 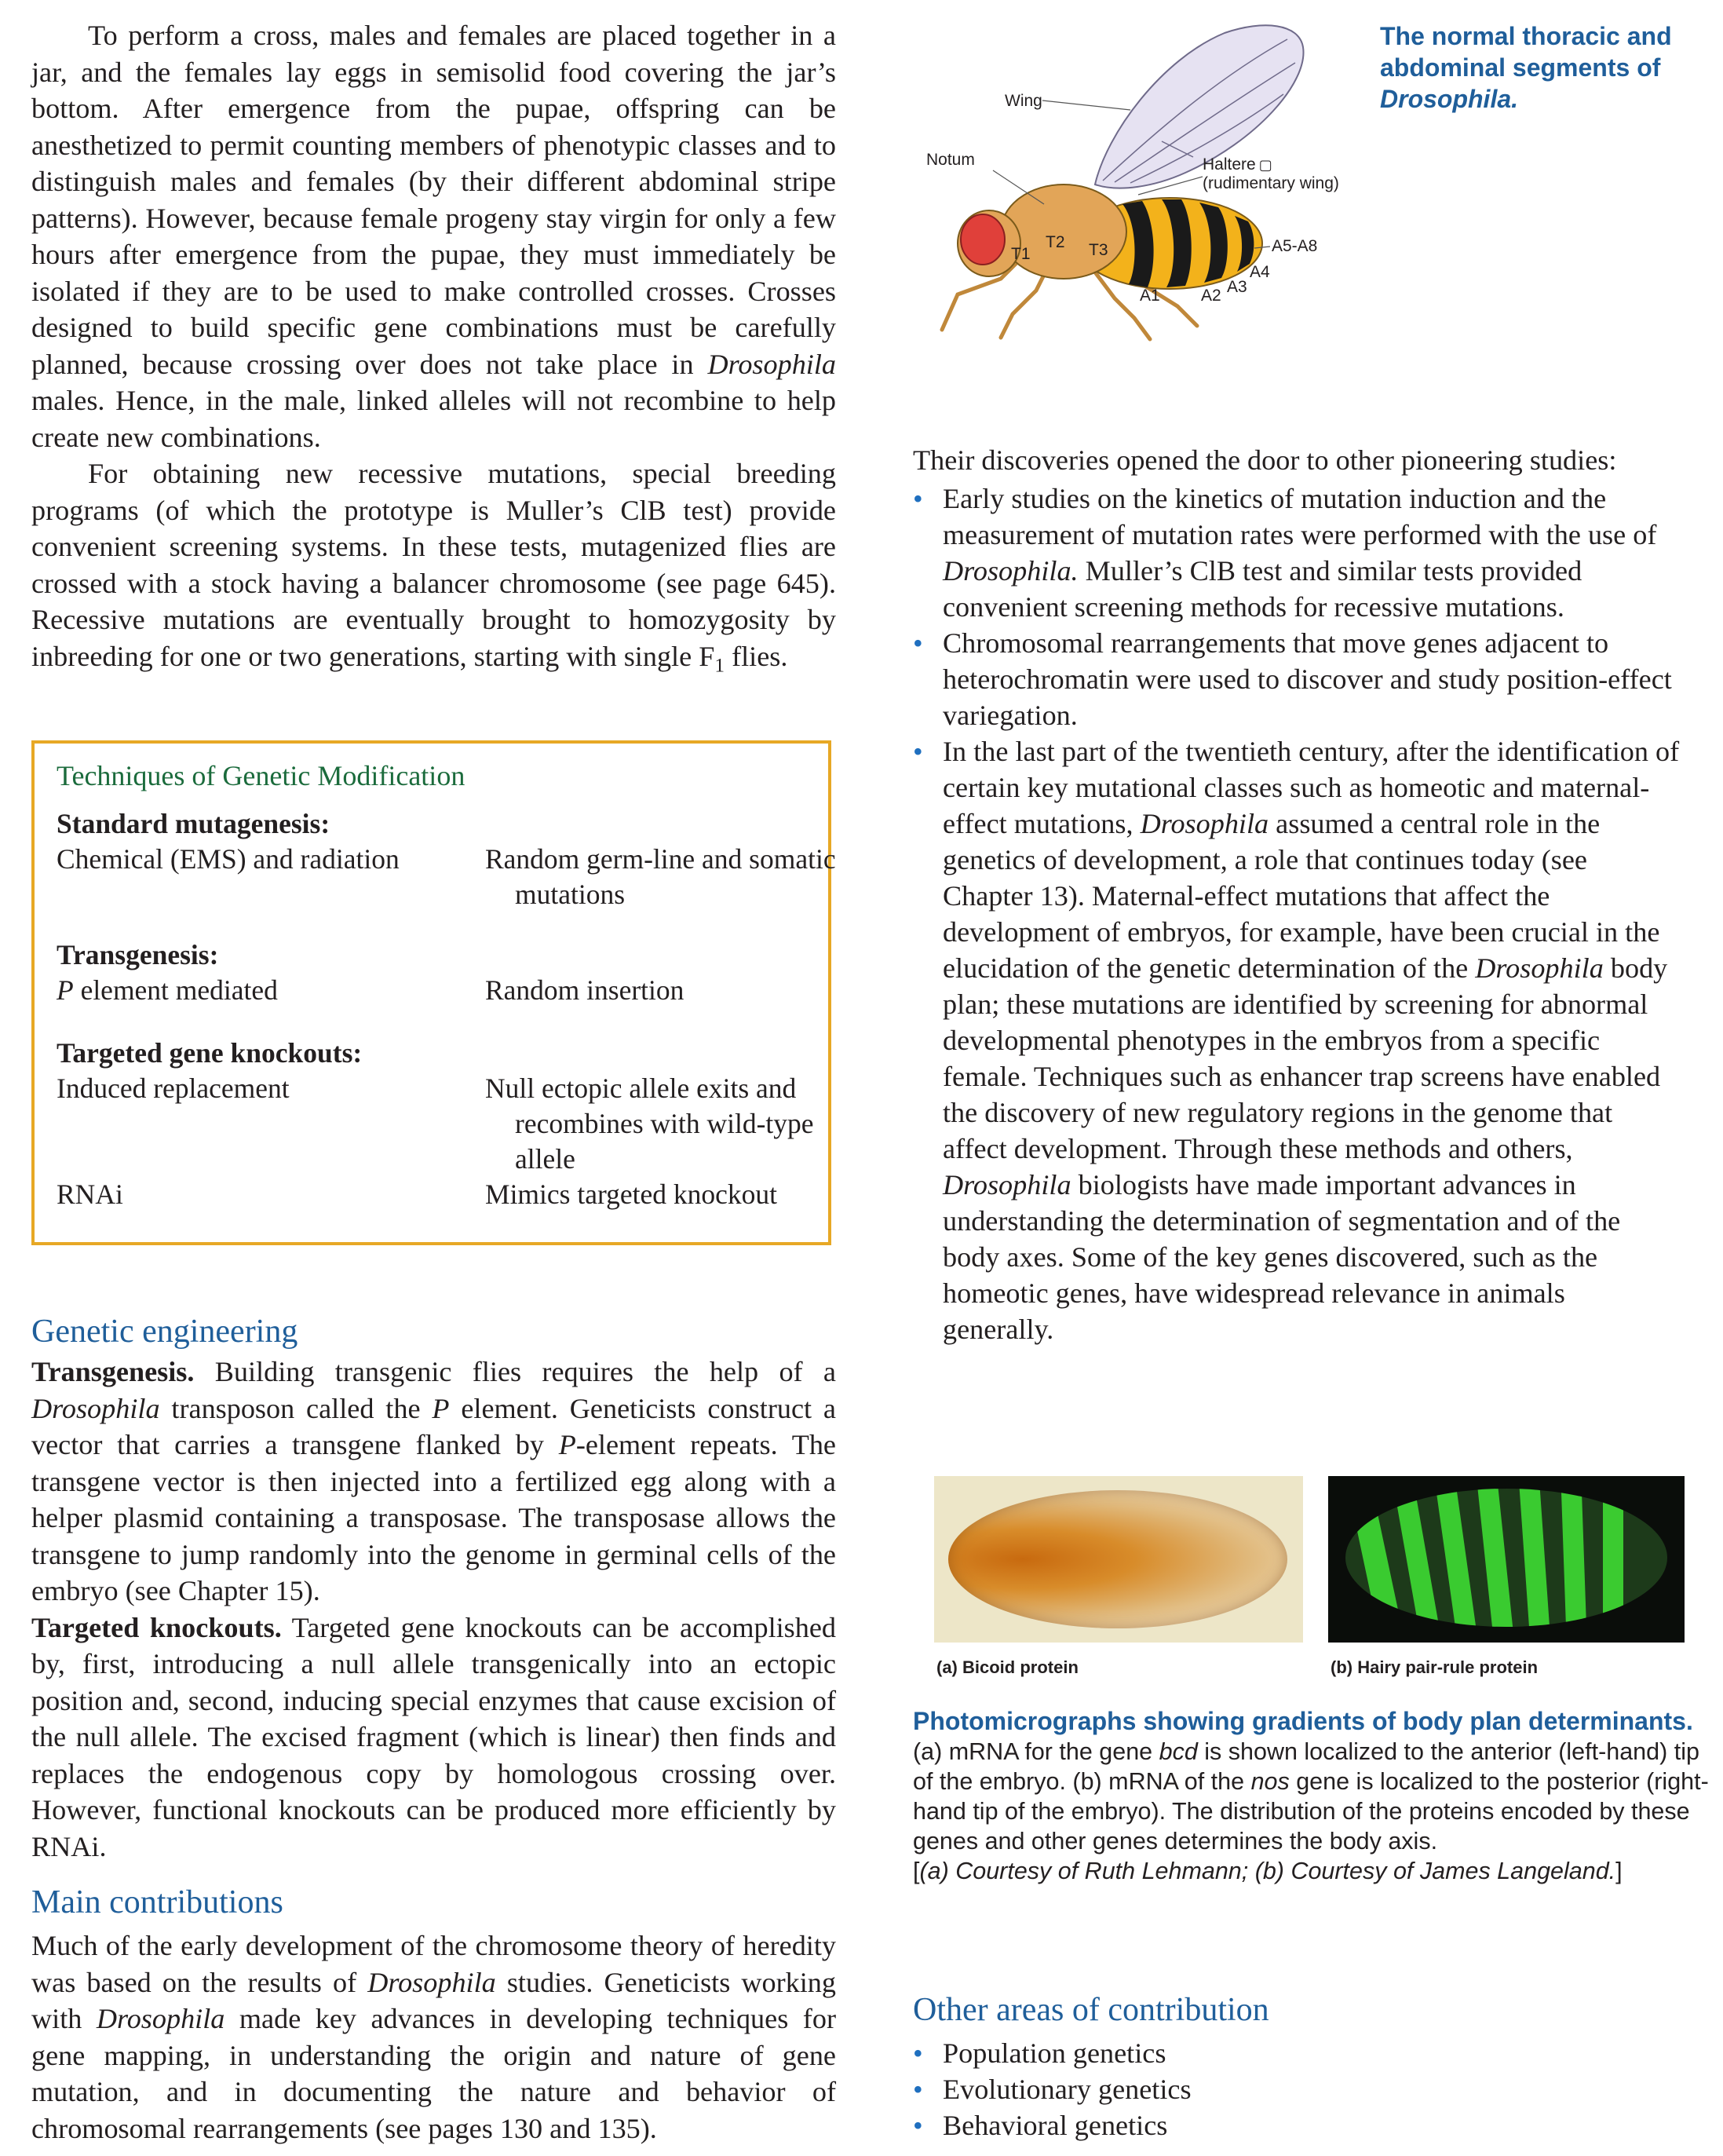 What do you see at coordinates (210, 1053) in the screenshot?
I see `knockouts-heading: Targeted gene knockouts:` at bounding box center [210, 1053].